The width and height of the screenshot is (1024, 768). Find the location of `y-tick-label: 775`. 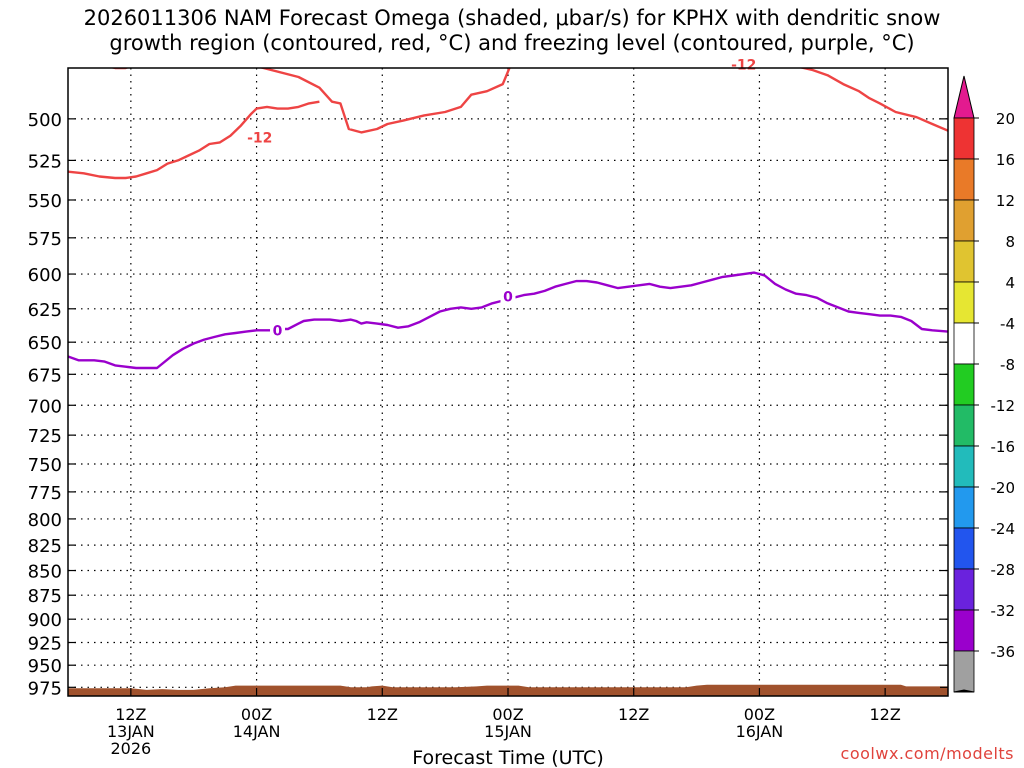

y-tick-label: 775 is located at coordinates (45, 493).